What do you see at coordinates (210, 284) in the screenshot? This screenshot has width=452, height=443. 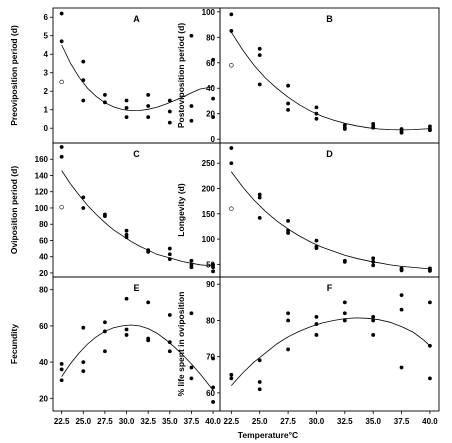 I see `y-tick-label: 90` at bounding box center [210, 284].